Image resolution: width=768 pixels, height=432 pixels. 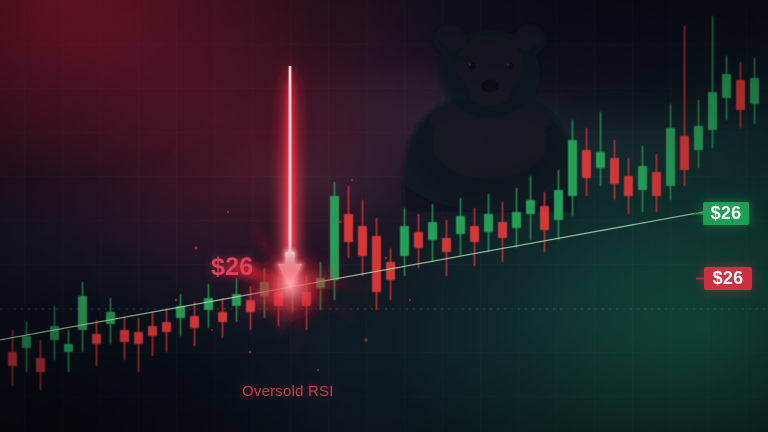 I want to click on oversold-rsi-label: Oversold RSI, so click(x=288, y=391).